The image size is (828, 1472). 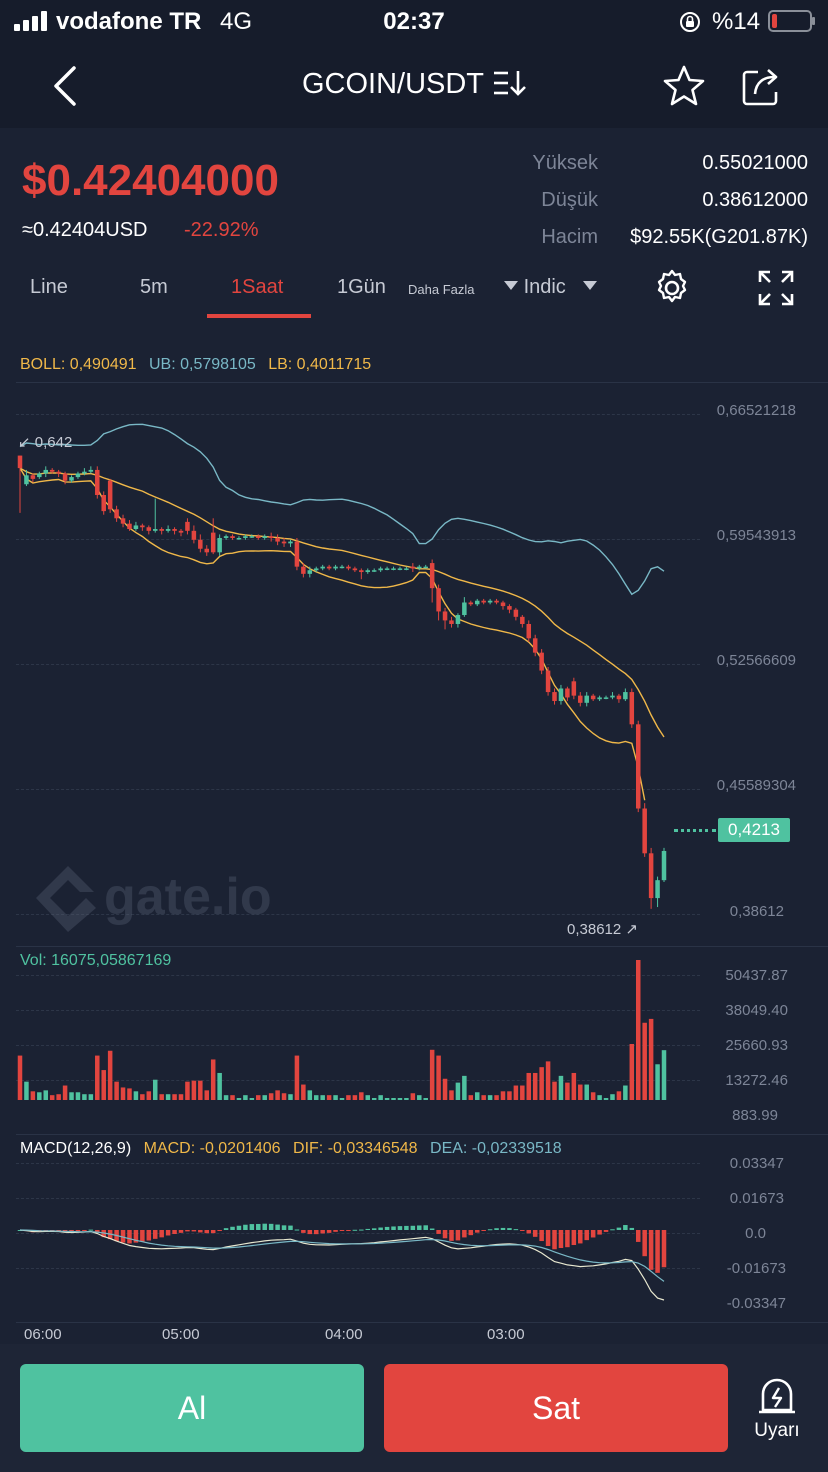 What do you see at coordinates (361, 287) in the screenshot?
I see `tab-1d: 1Gün` at bounding box center [361, 287].